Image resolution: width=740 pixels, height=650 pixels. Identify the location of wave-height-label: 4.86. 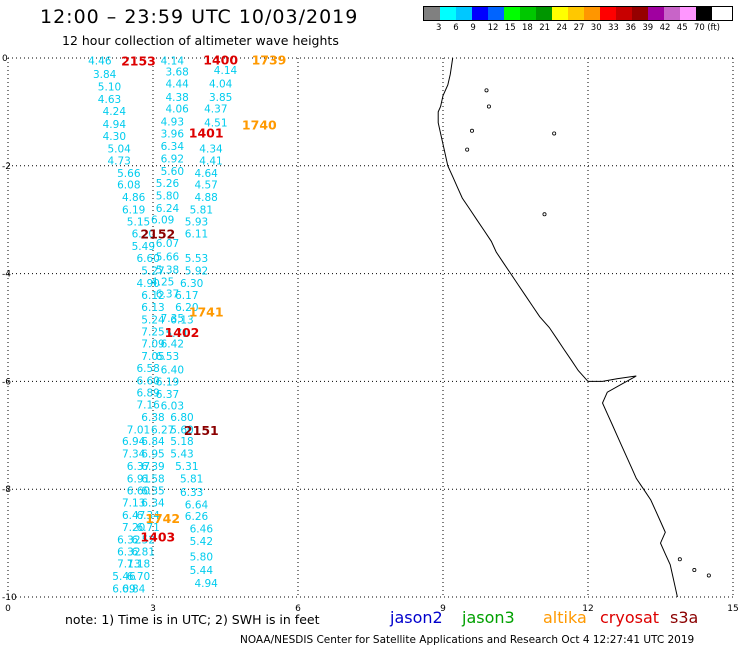
(134, 198).